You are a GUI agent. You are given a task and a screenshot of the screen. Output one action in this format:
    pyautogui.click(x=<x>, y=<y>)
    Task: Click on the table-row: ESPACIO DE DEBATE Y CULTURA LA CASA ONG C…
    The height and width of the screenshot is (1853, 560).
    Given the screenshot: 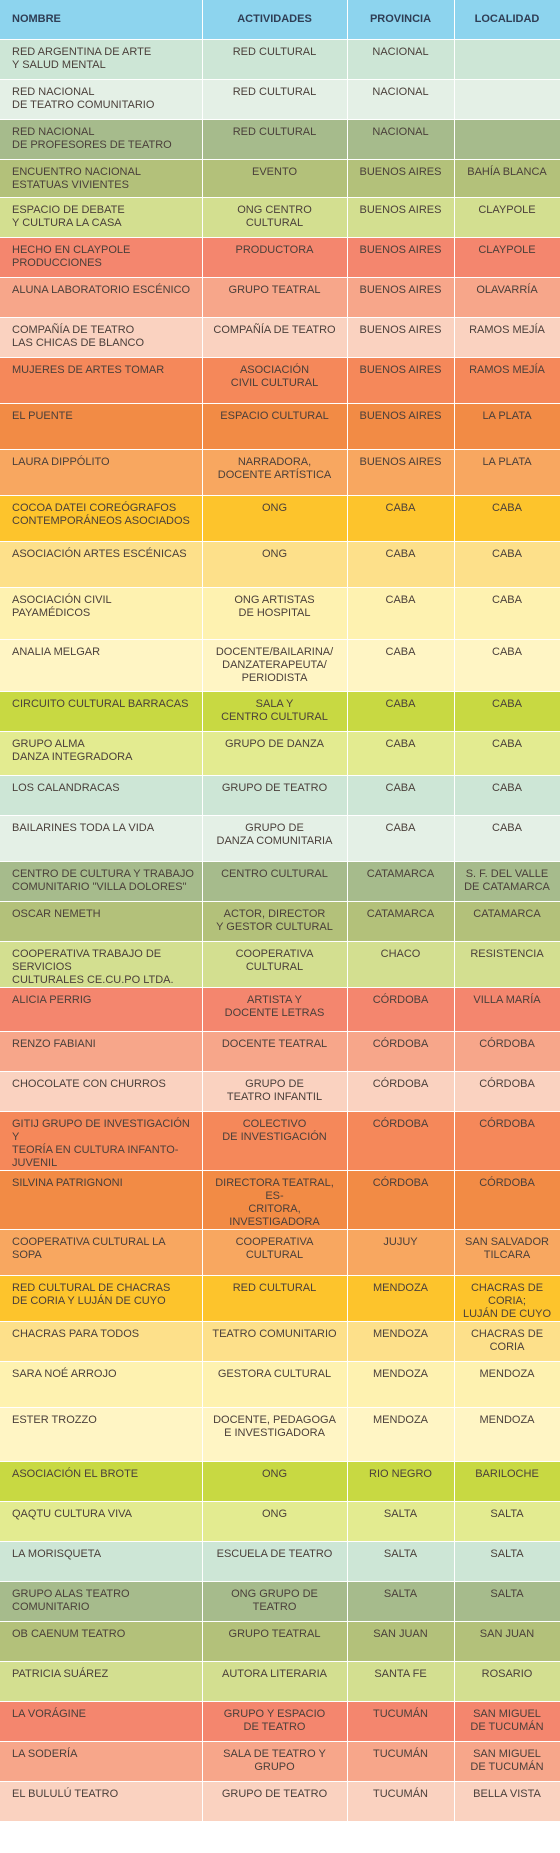 What is the action you would take?
    pyautogui.click(x=280, y=217)
    